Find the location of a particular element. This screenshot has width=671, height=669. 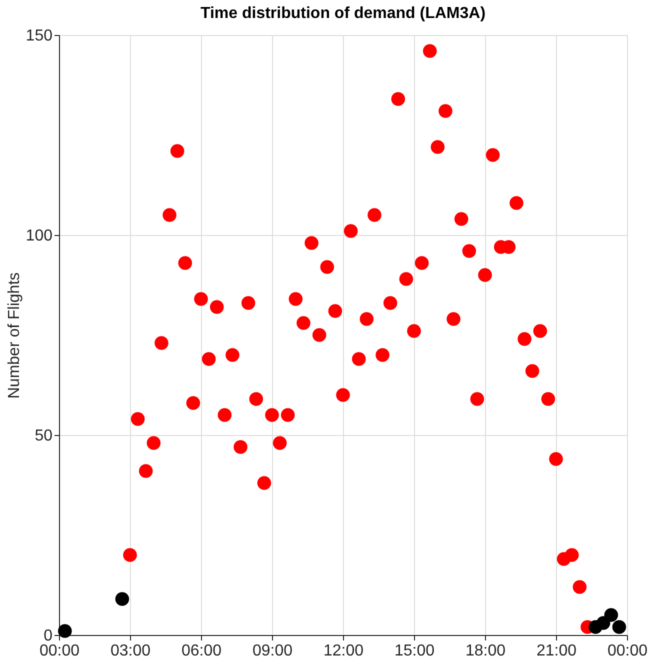

x-tick-label: 12:00 is located at coordinates (343, 651).